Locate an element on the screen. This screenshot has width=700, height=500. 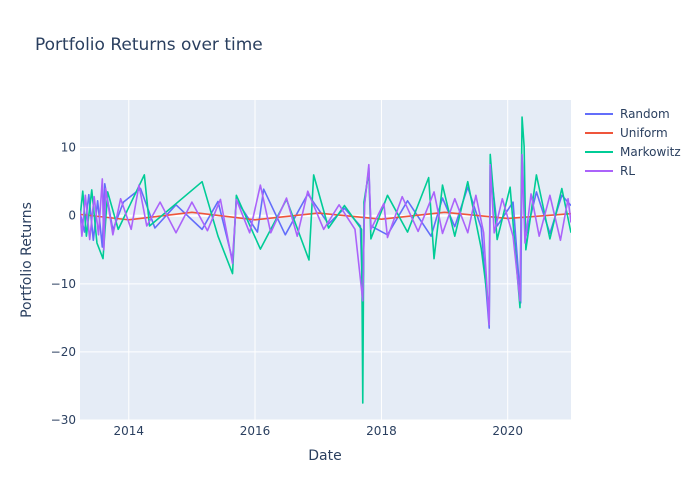
y-axis-title: Portfolio Returns is located at coordinates (27, 260).